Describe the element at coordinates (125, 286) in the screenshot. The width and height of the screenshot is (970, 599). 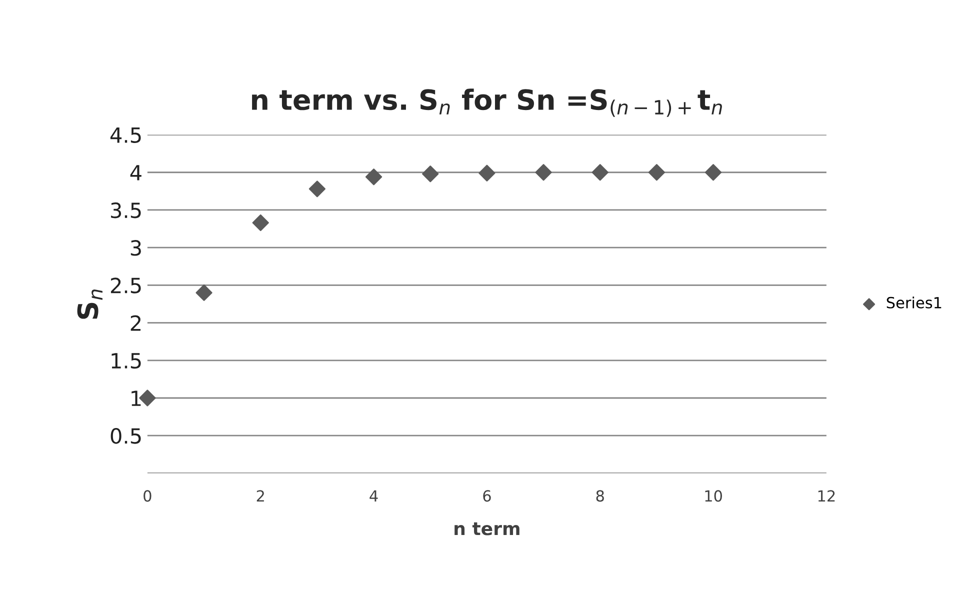
I see `y-tick-label: 2.5` at that location.